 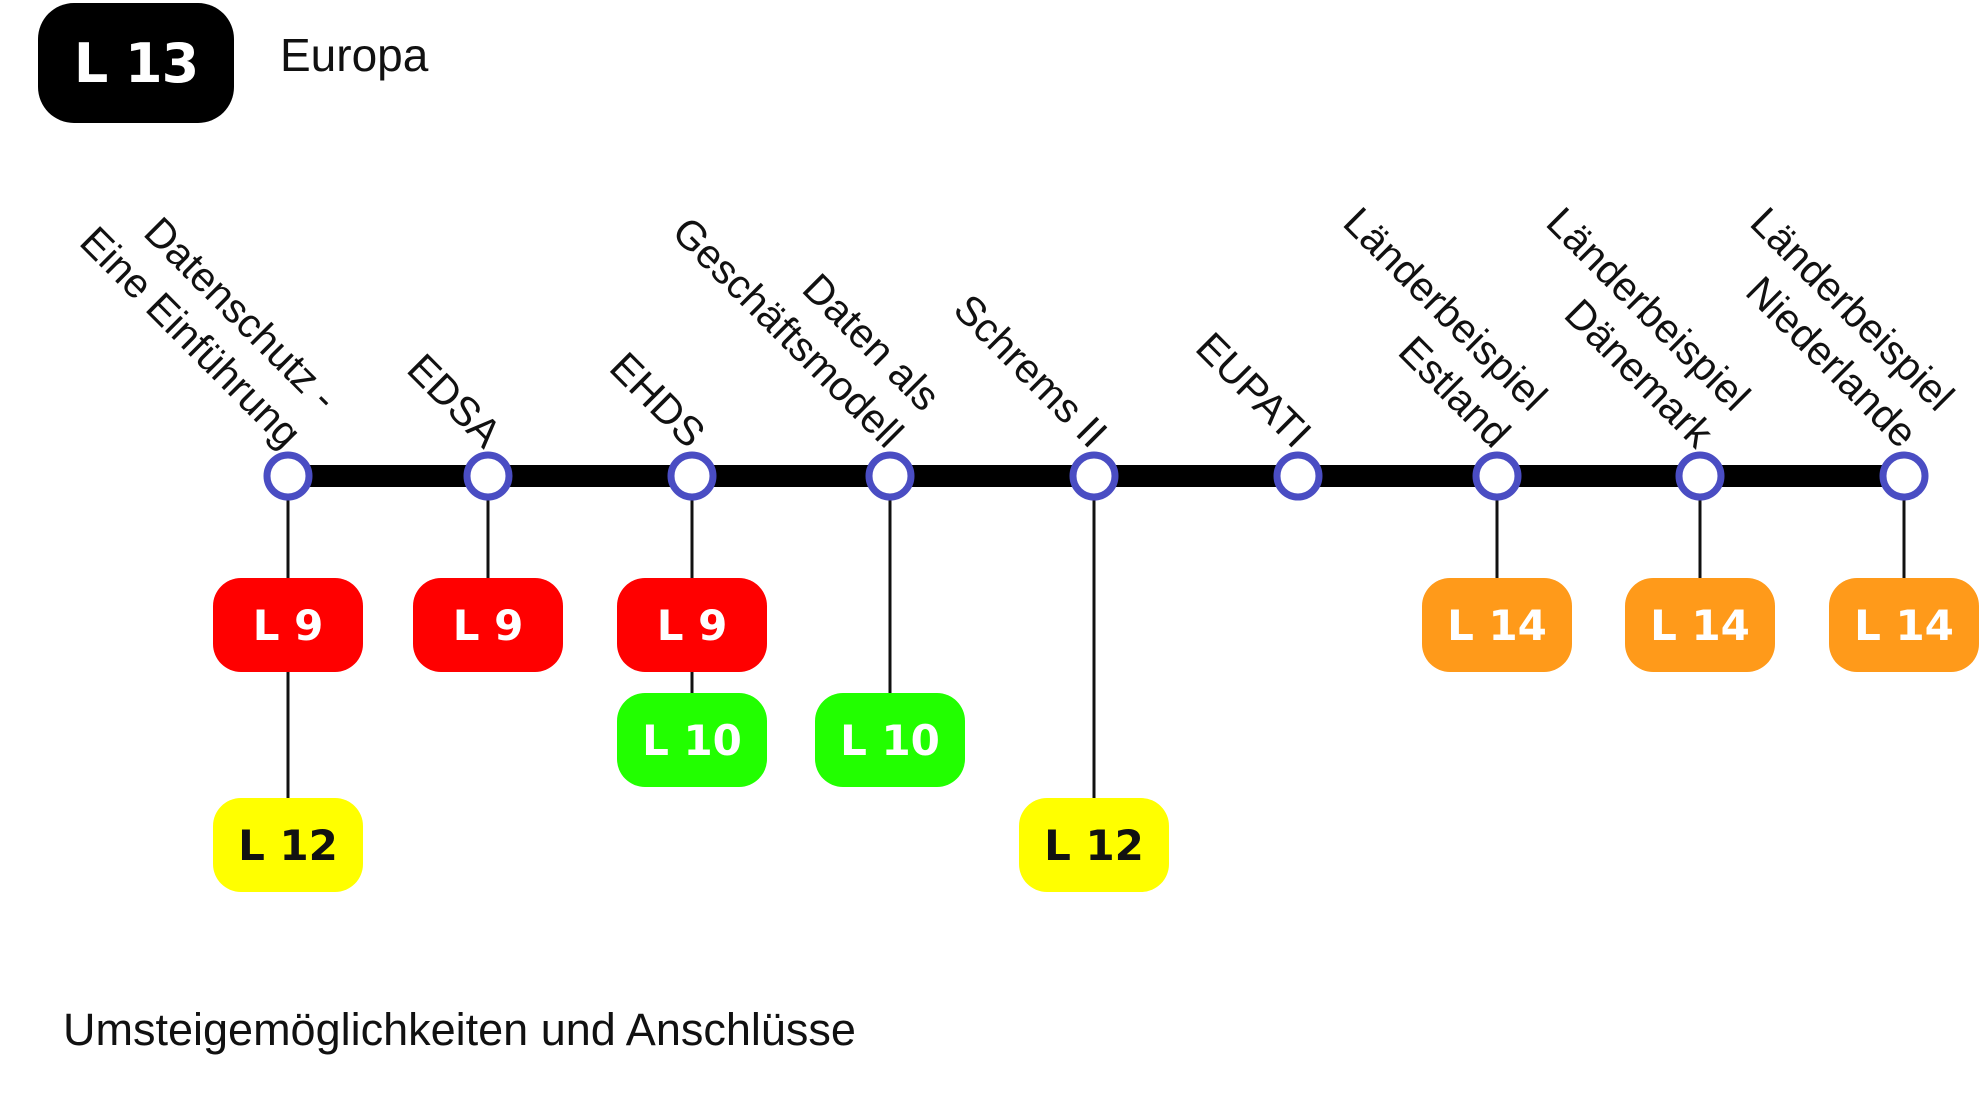 I want to click on stop-label: Daten alsGeschäftsmodell, so click(x=806, y=313).